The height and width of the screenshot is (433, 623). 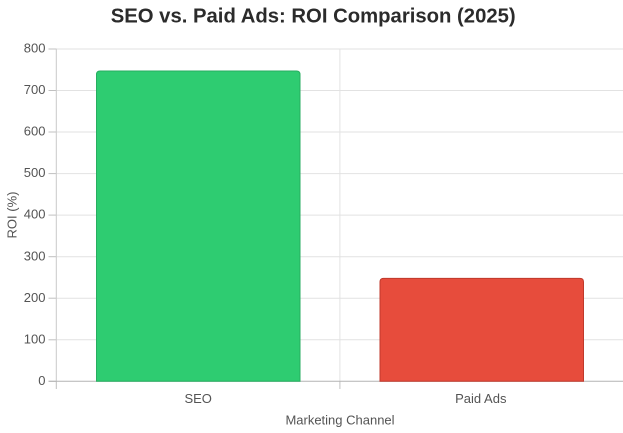 What do you see at coordinates (35, 255) in the screenshot?
I see `svg-text: 300` at bounding box center [35, 255].